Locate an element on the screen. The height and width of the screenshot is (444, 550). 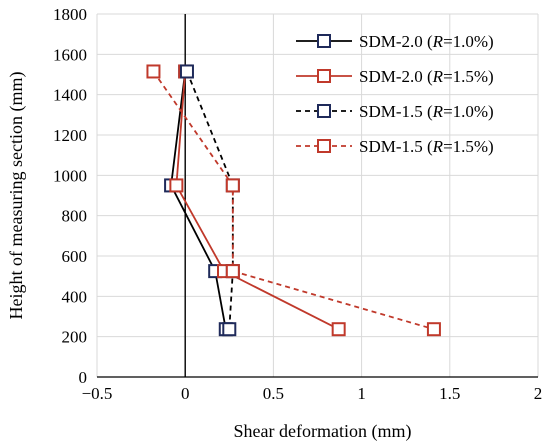
x-tick-label: 1.5 is located at coordinates (449, 393).